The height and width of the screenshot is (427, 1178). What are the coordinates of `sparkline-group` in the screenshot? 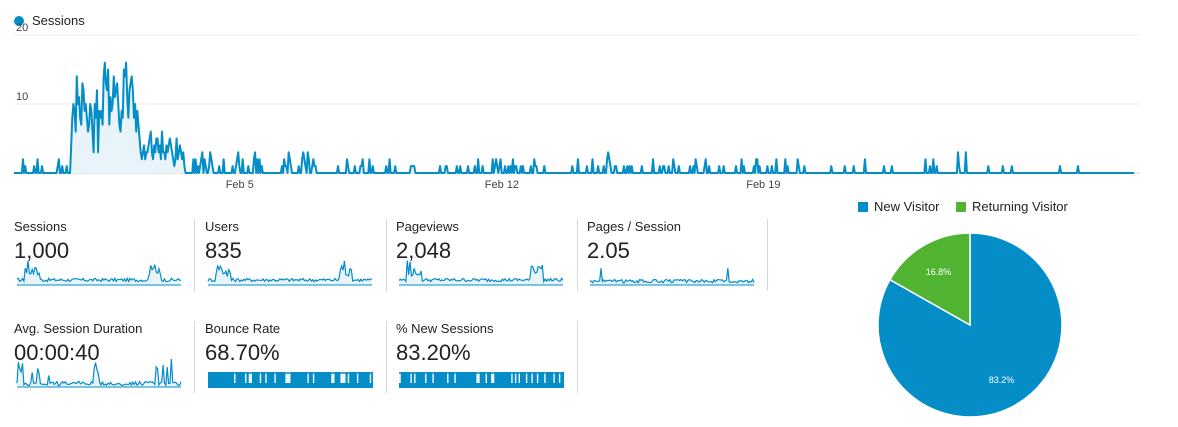 It's located at (672, 277).